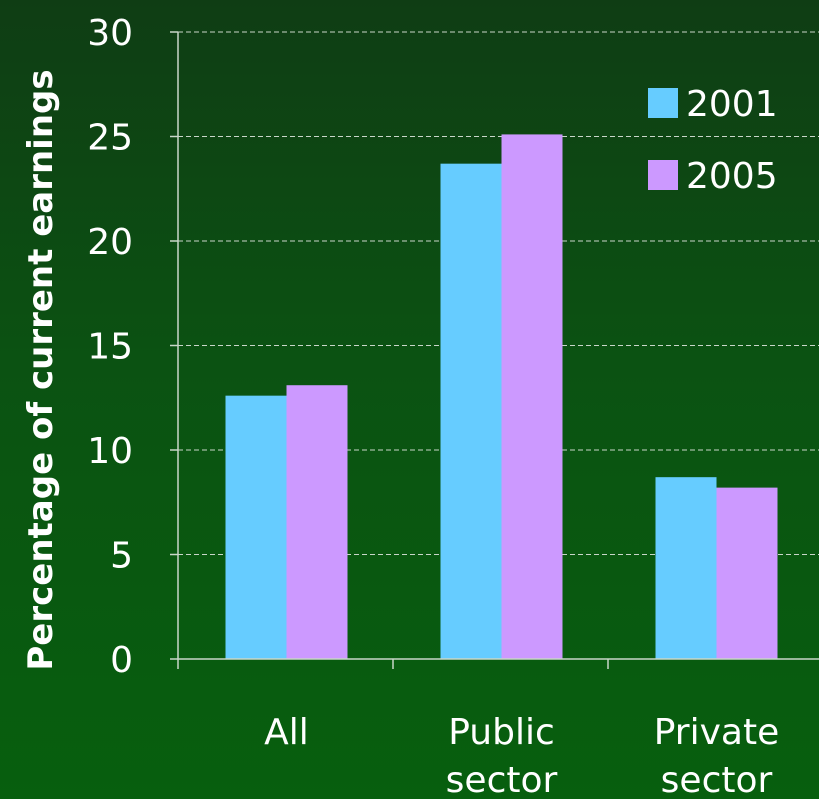 This screenshot has width=819, height=799. I want to click on y-tick-label-10: 10, so click(110, 451).